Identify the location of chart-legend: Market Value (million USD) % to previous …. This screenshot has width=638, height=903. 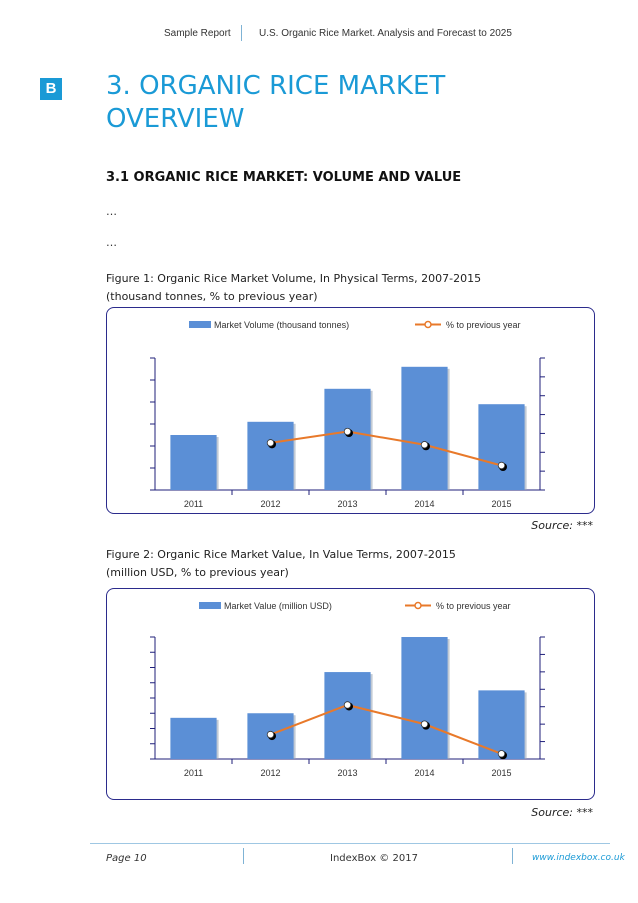
(355, 606).